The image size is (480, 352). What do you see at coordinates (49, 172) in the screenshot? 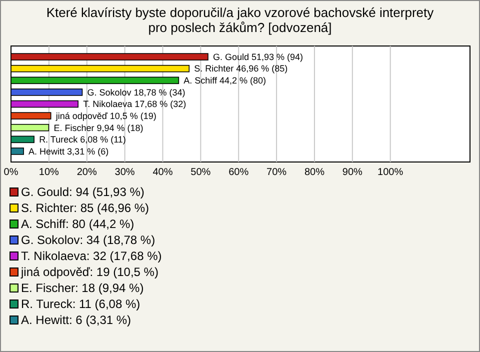
I see `x-tick-label: 10%` at bounding box center [49, 172].